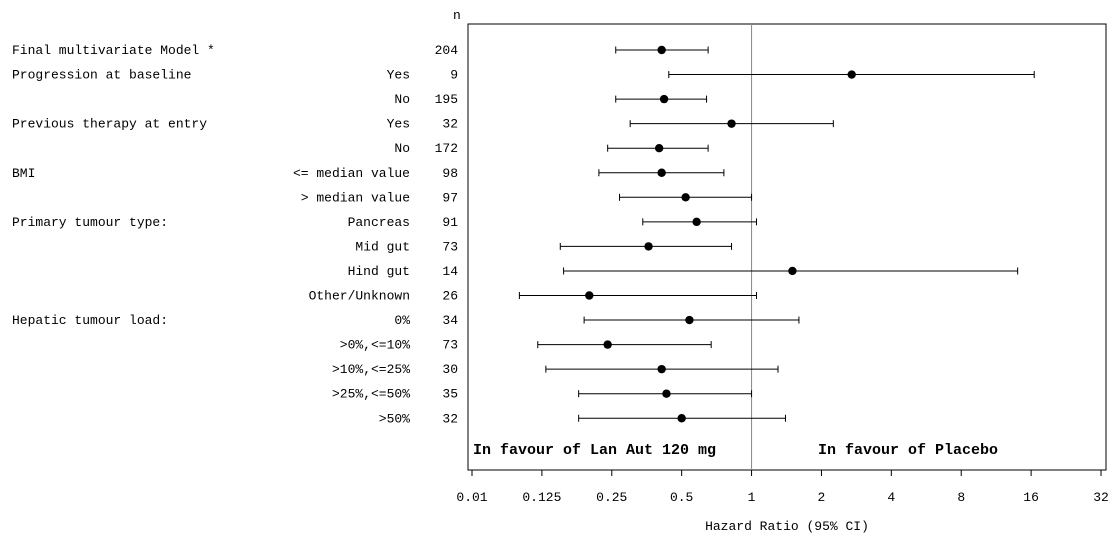 This screenshot has height=538, width=1115. Describe the element at coordinates (375, 345) in the screenshot. I see `row-subgroup-label: >0%,<=10%` at that location.